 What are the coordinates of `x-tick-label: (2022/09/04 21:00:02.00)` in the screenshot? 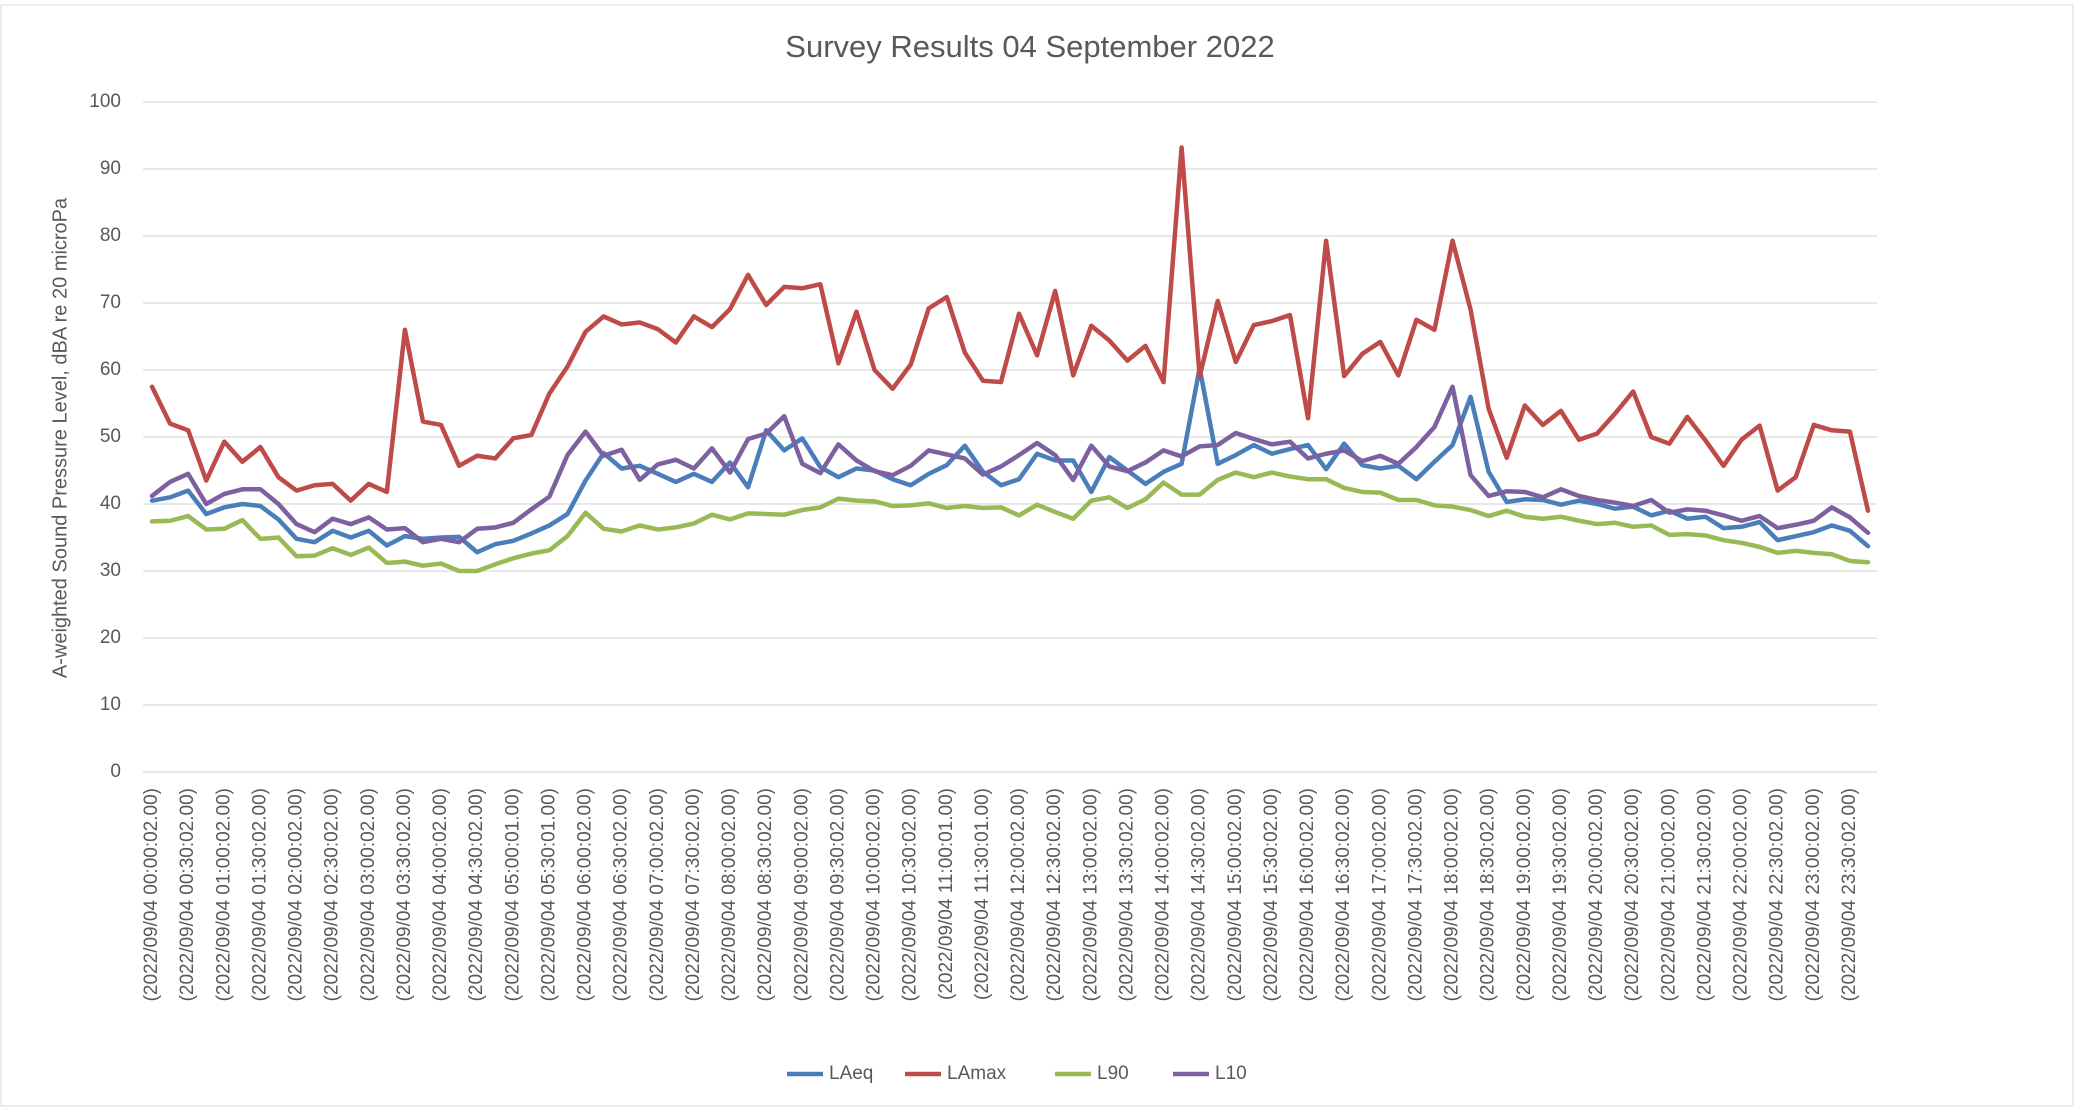 It's located at (1668, 894).